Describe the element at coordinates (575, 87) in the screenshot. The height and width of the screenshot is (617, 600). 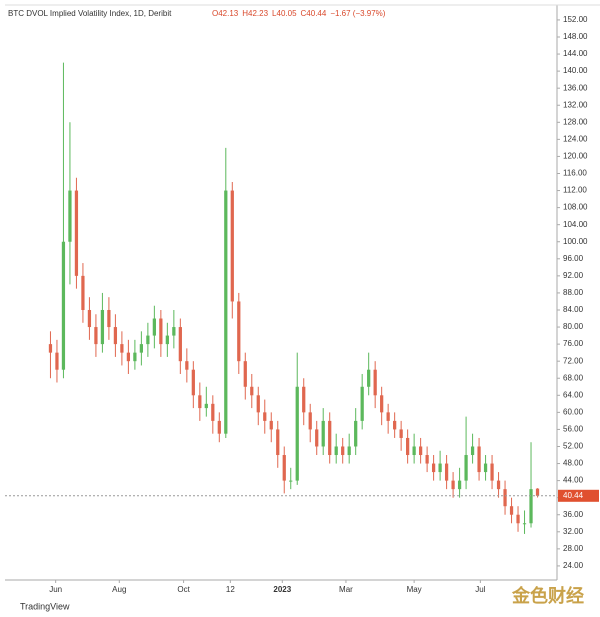
I see `y-tick-label: 136.00` at that location.